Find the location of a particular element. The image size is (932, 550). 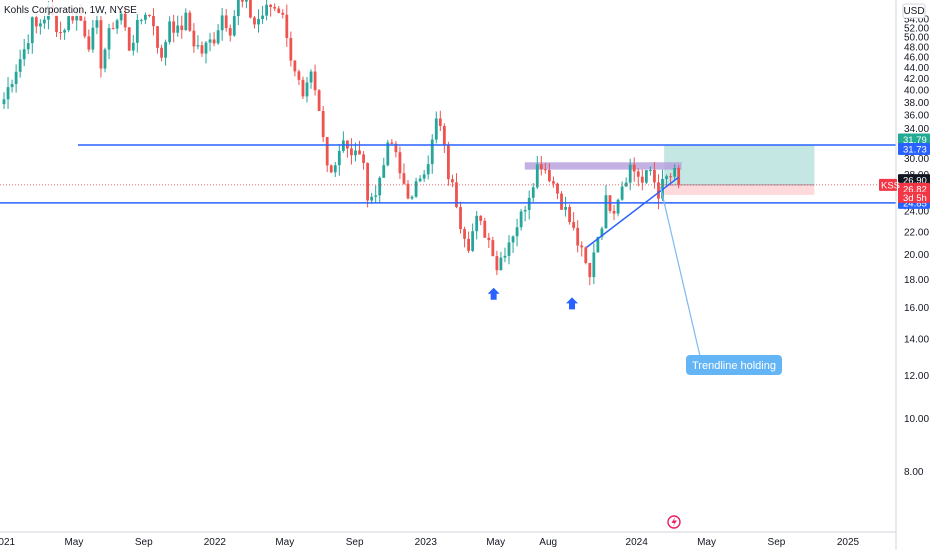

price-tick-label: 46.00 is located at coordinates (916, 57).